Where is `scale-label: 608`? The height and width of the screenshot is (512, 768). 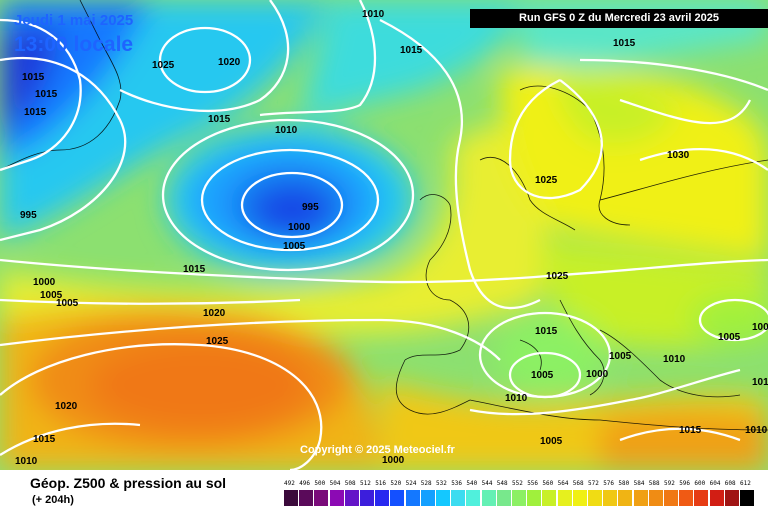 scale-label: 608 is located at coordinates (730, 483).